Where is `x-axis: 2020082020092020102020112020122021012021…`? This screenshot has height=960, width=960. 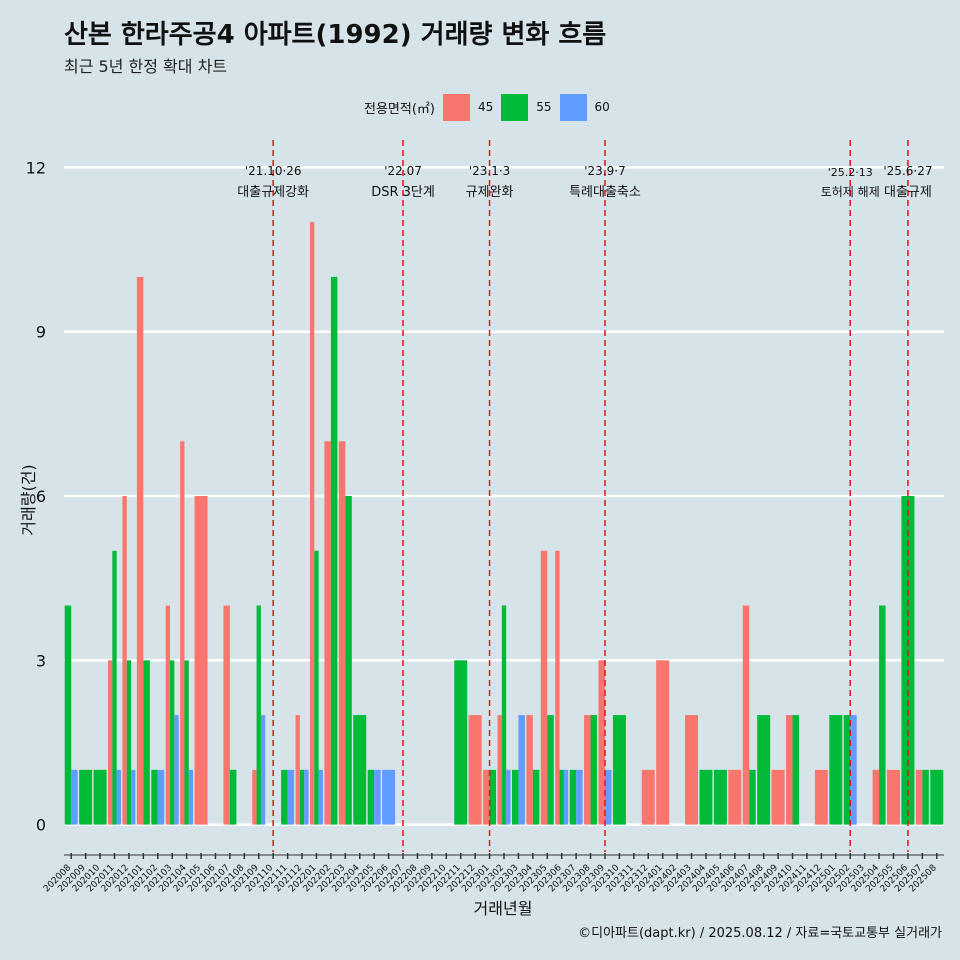 x-axis: 2020082020092020102020112020122021012021… is located at coordinates (493, 873).